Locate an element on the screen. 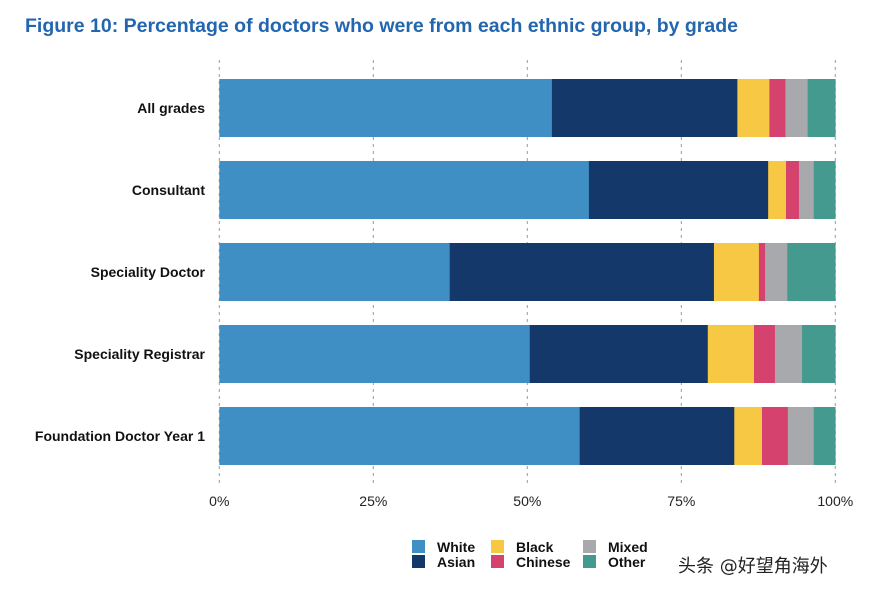  legend-swatch-white is located at coordinates (418, 546).